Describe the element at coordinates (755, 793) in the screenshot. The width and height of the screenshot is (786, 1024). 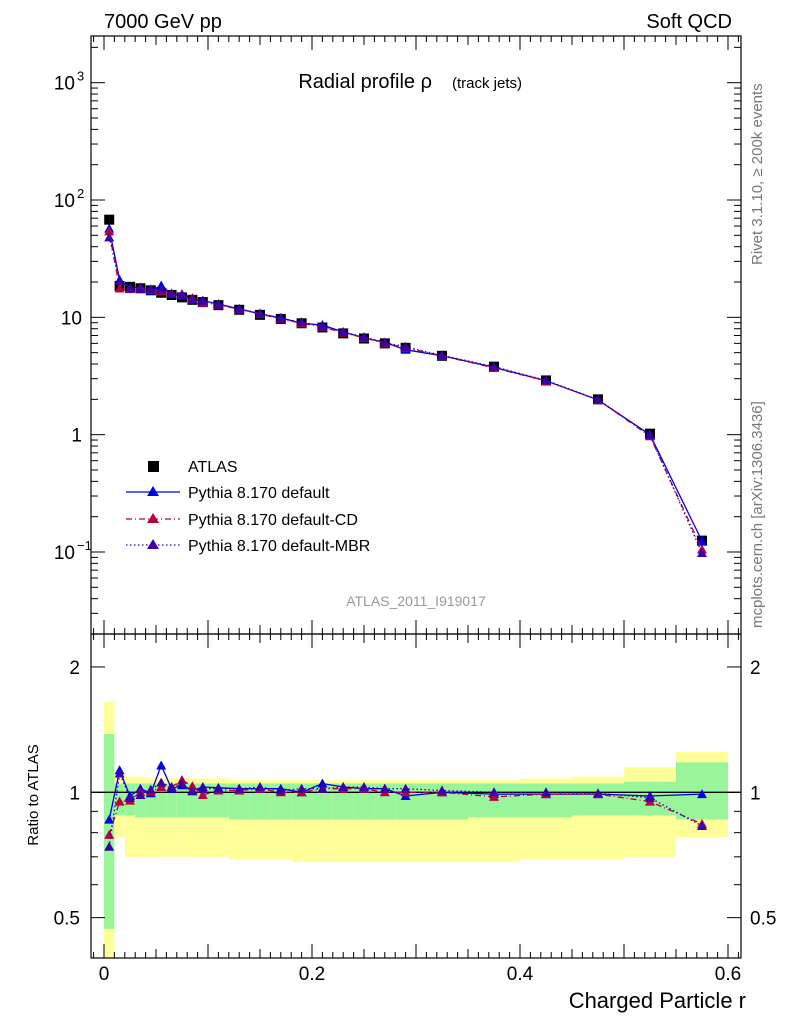
I see `ratio-y-tick-label-right: 1` at that location.